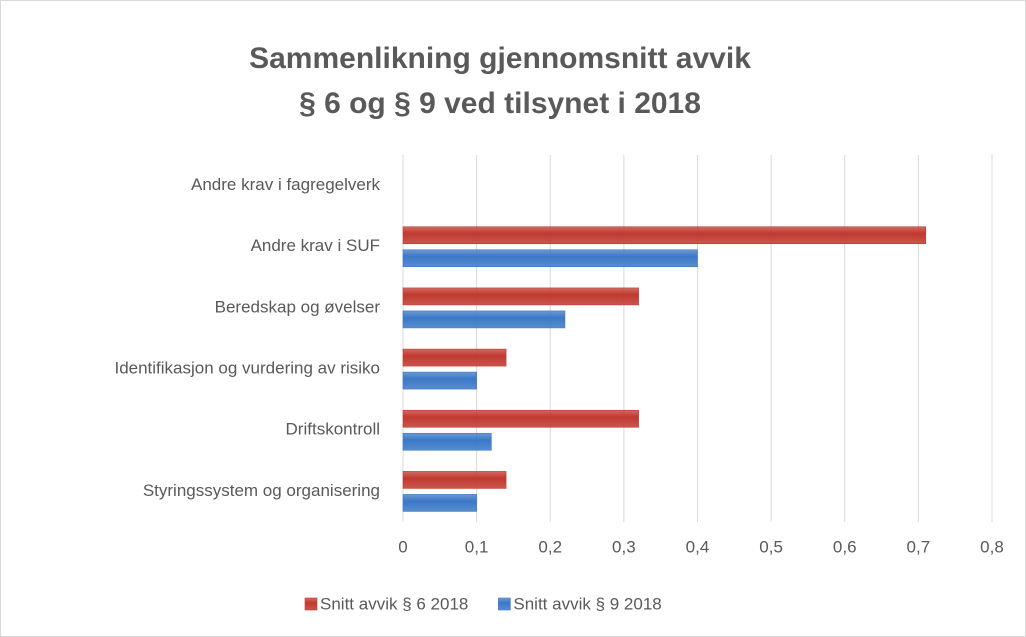 The width and height of the screenshot is (1026, 637). Describe the element at coordinates (500, 58) in the screenshot. I see `chart-title: Sammenlikning gjennomsnitt avvik` at that location.